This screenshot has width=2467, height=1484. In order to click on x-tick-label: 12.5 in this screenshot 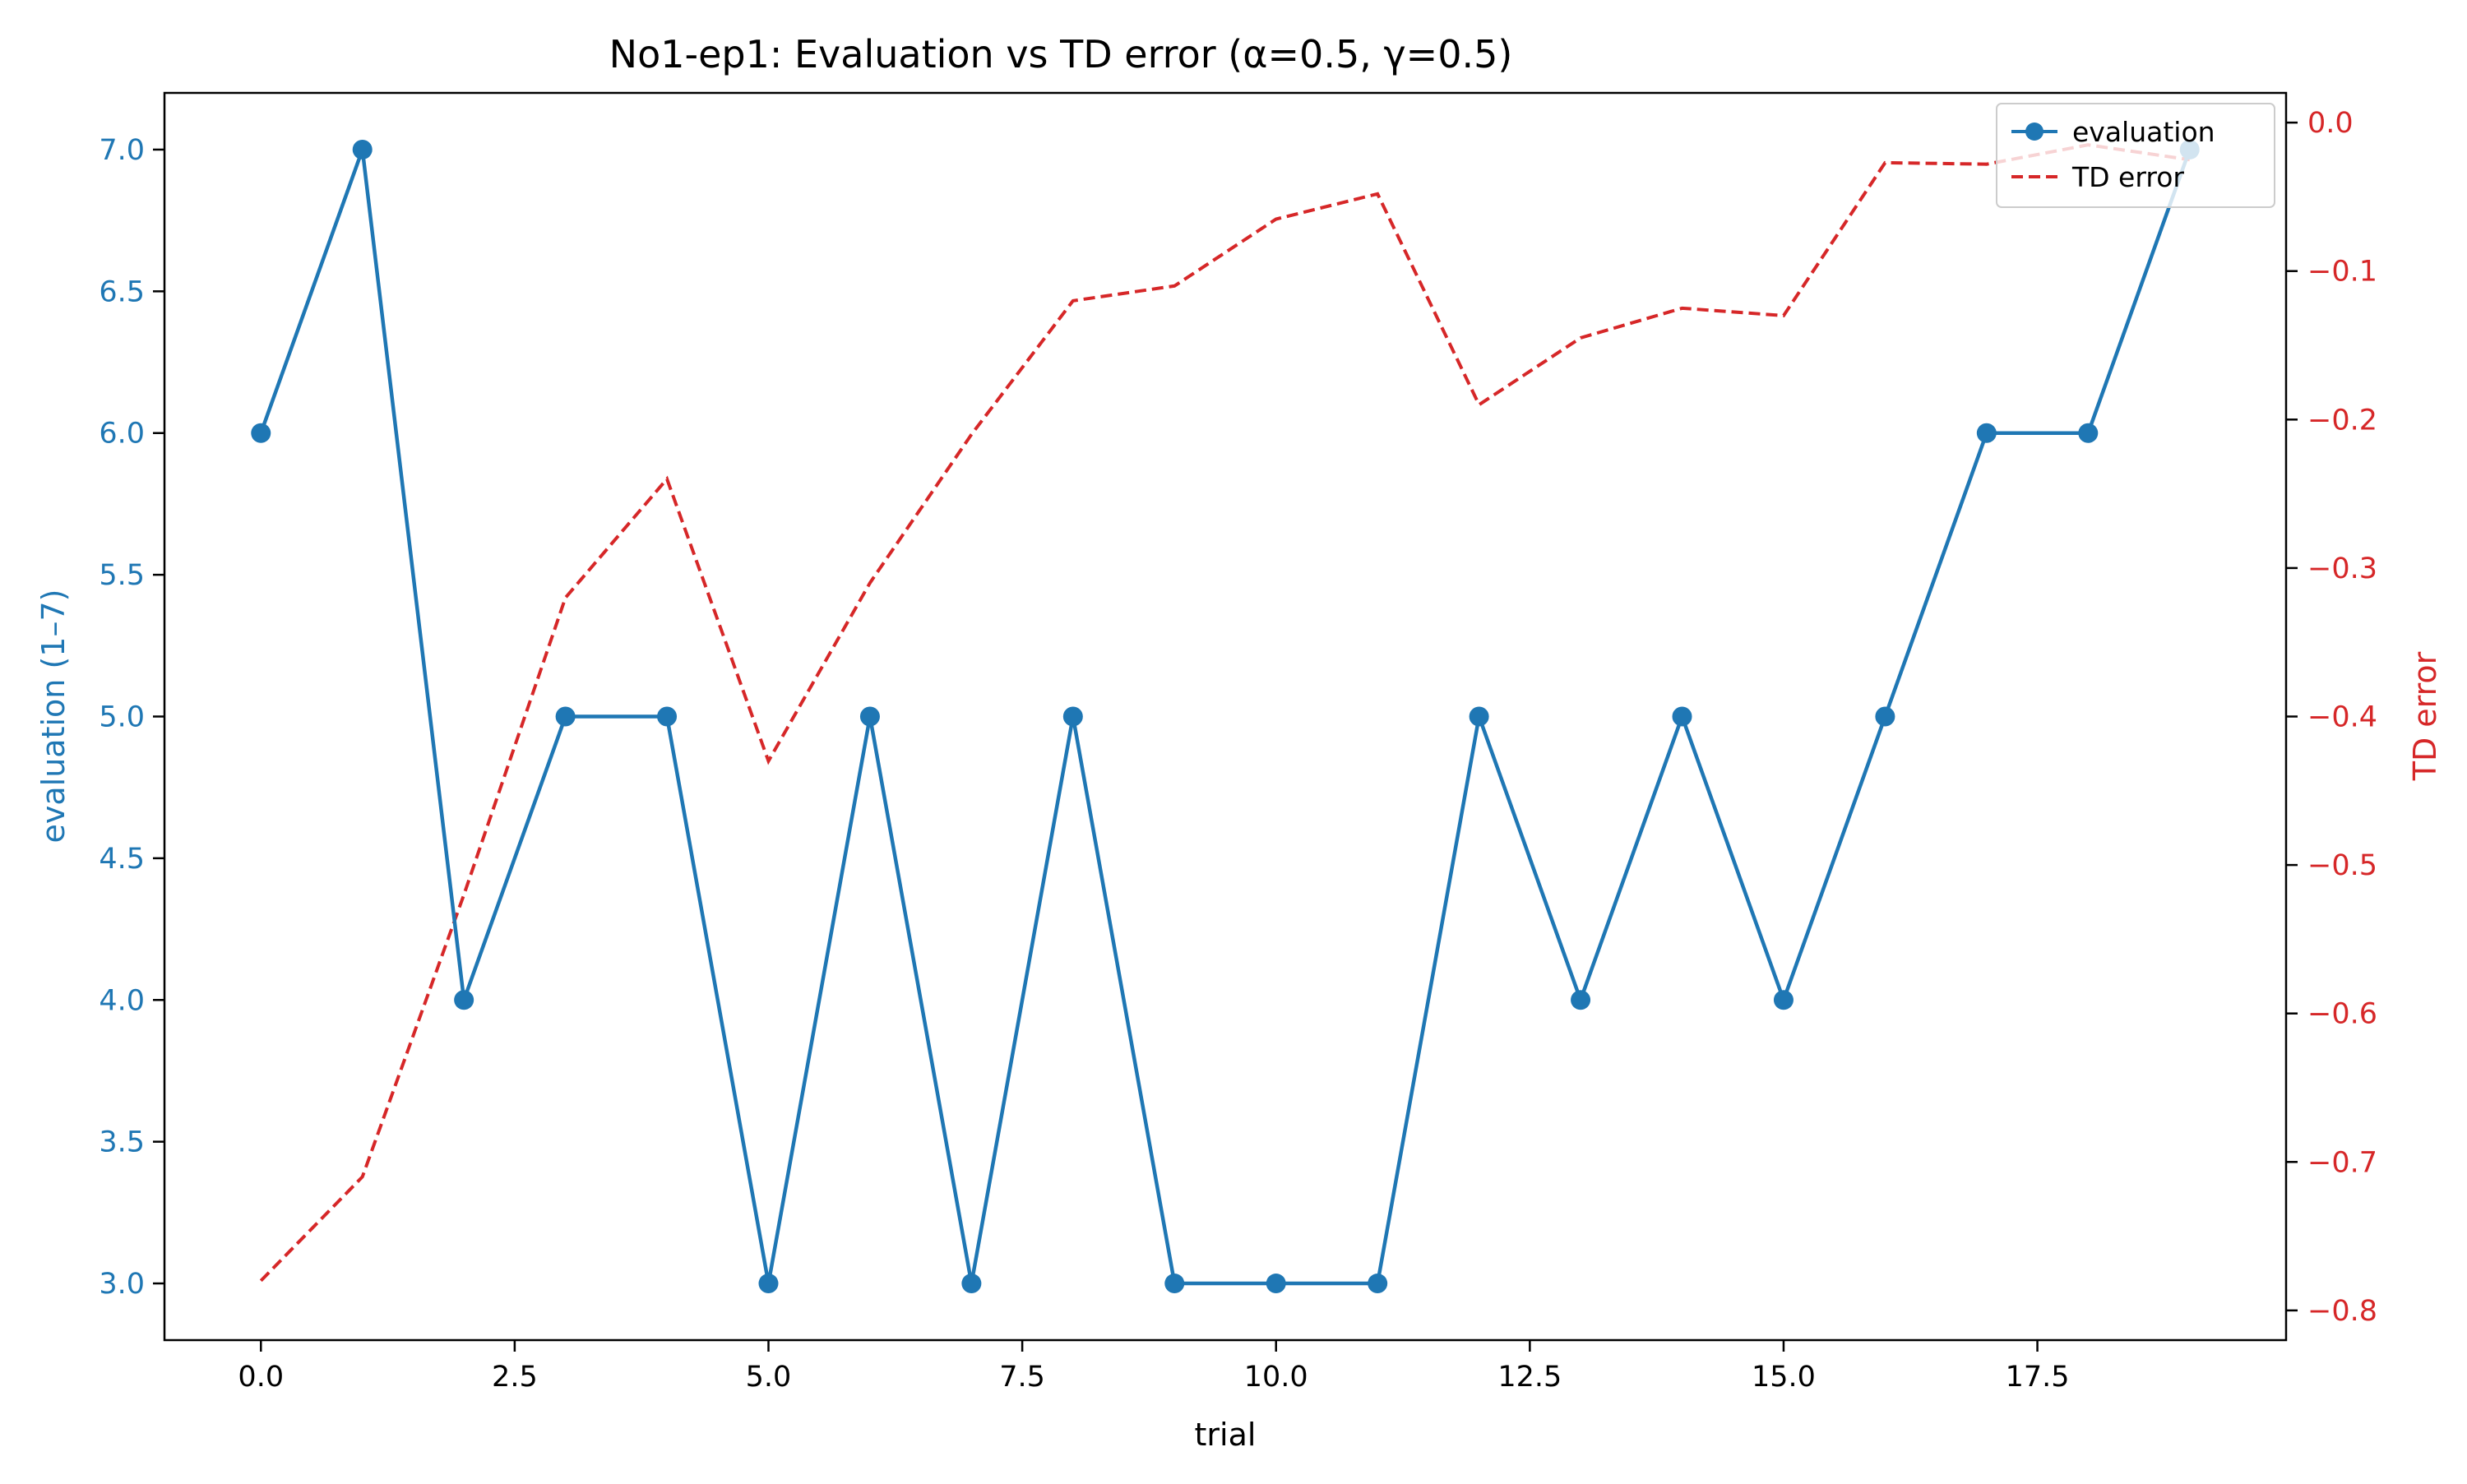, I will do `click(1529, 1378)`.